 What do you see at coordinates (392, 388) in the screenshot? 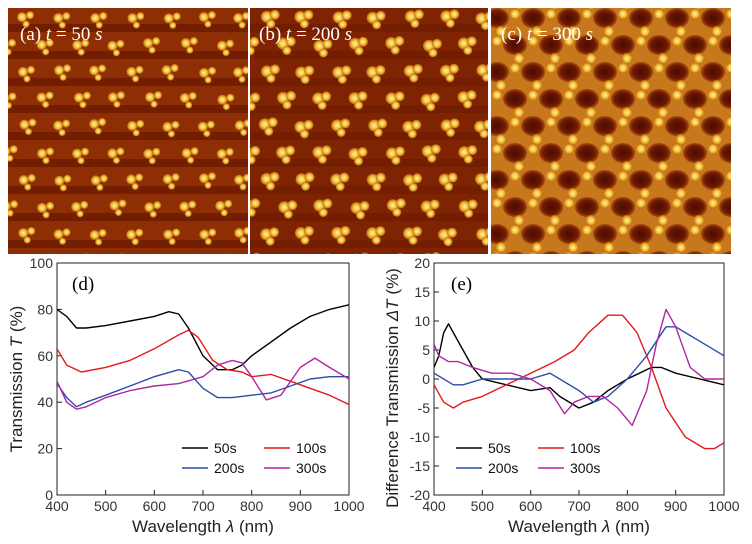
I see `y-axis-title-e: Difference Transmission ΔT (%)` at bounding box center [392, 388].